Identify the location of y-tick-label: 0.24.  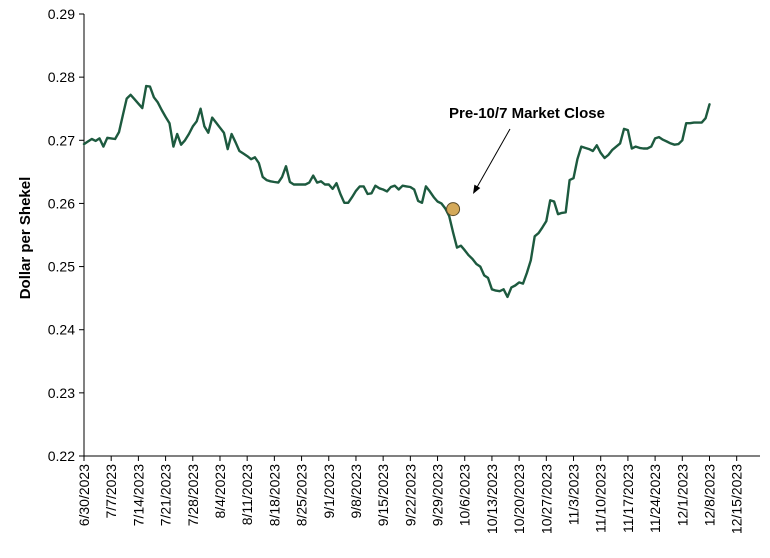
(61, 330).